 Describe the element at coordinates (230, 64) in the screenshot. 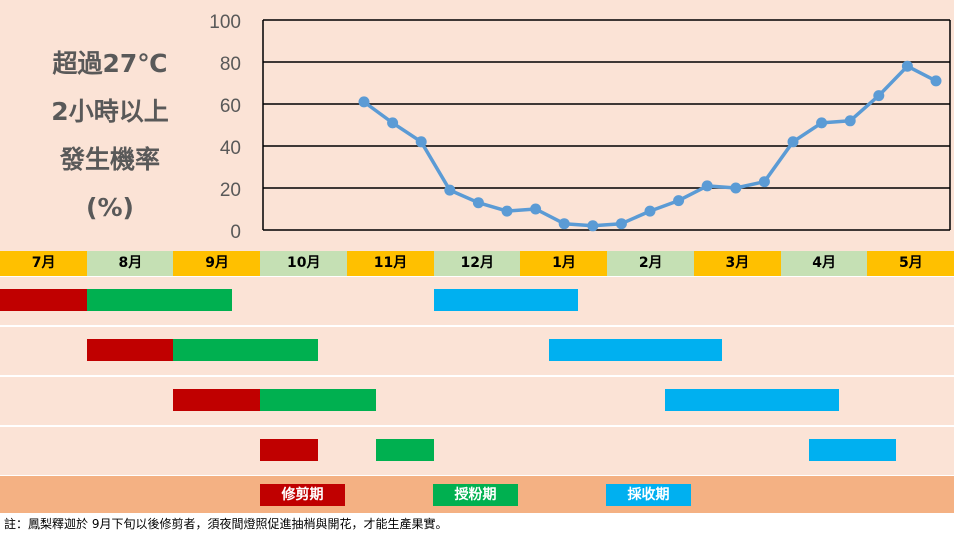

I see `y-tick-label: 80` at that location.